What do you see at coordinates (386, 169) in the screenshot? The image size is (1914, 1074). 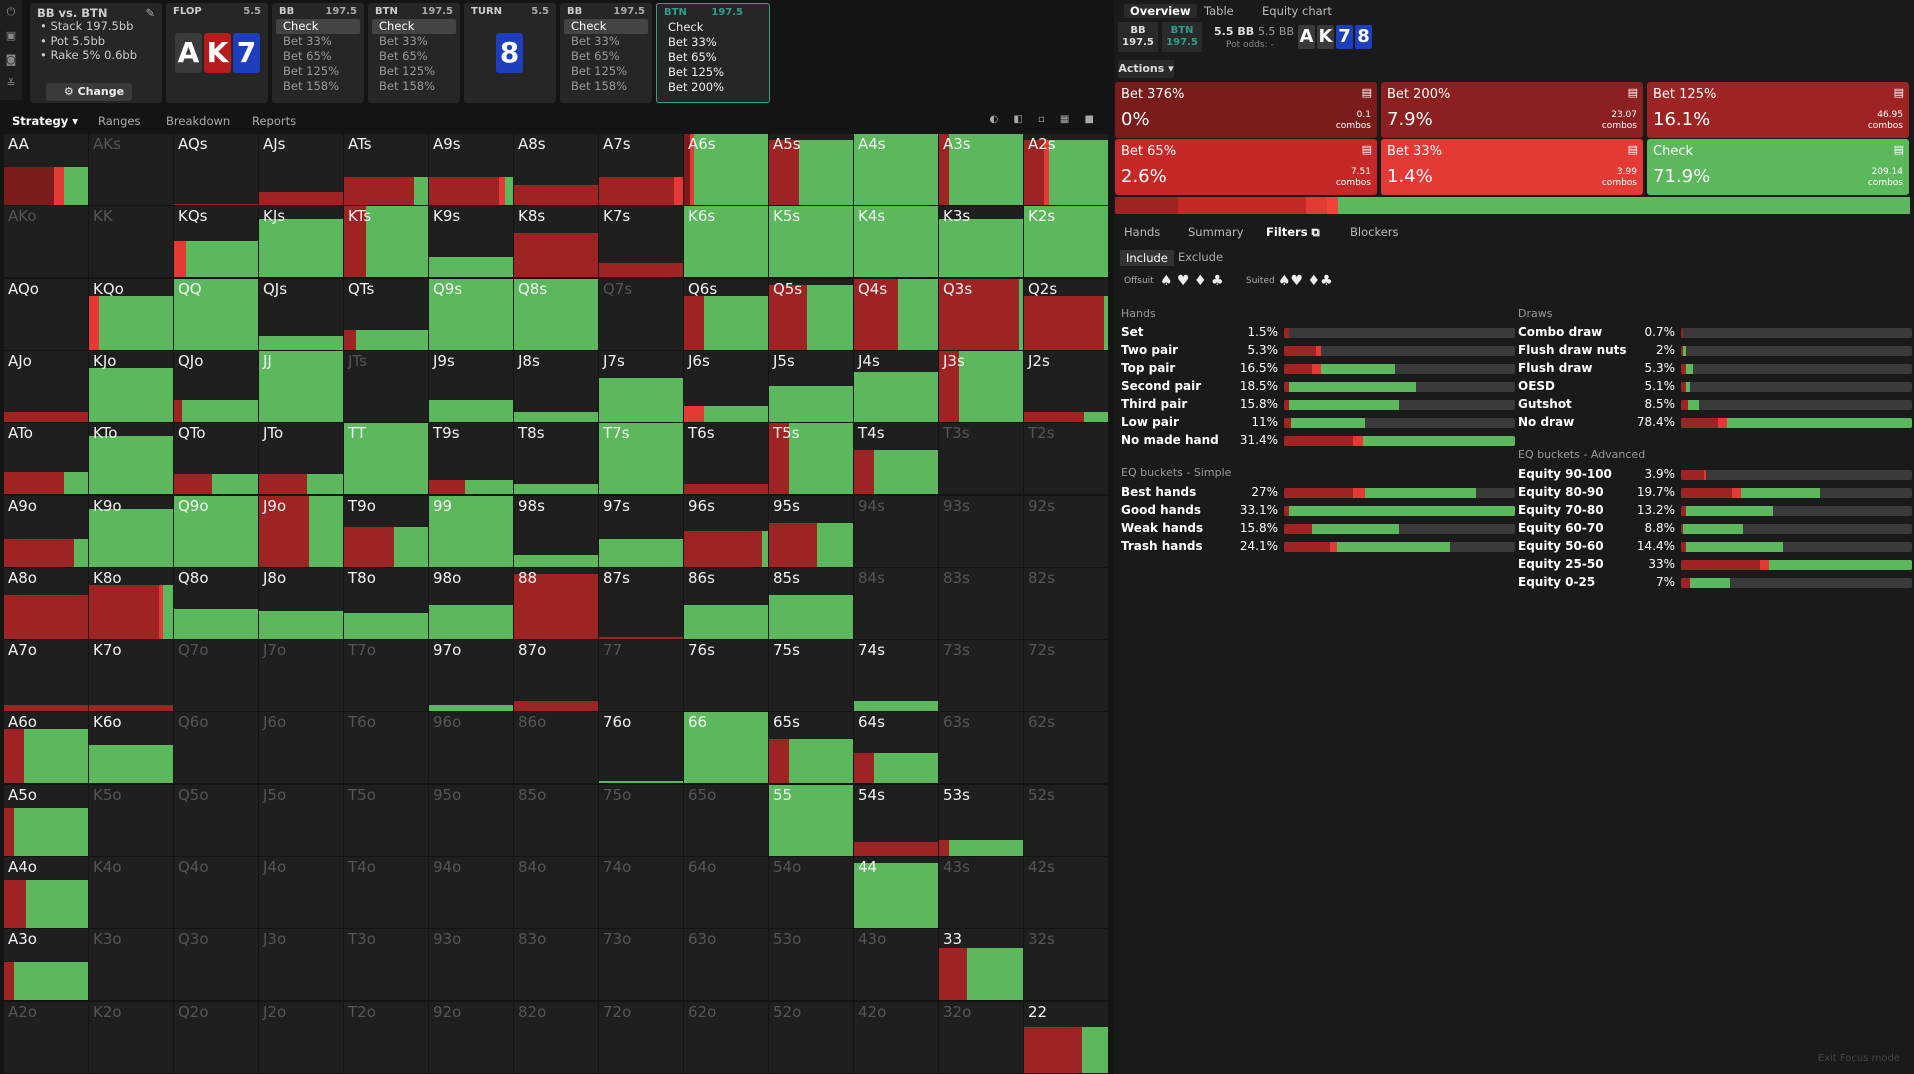 I see `hand-cell: ATs` at bounding box center [386, 169].